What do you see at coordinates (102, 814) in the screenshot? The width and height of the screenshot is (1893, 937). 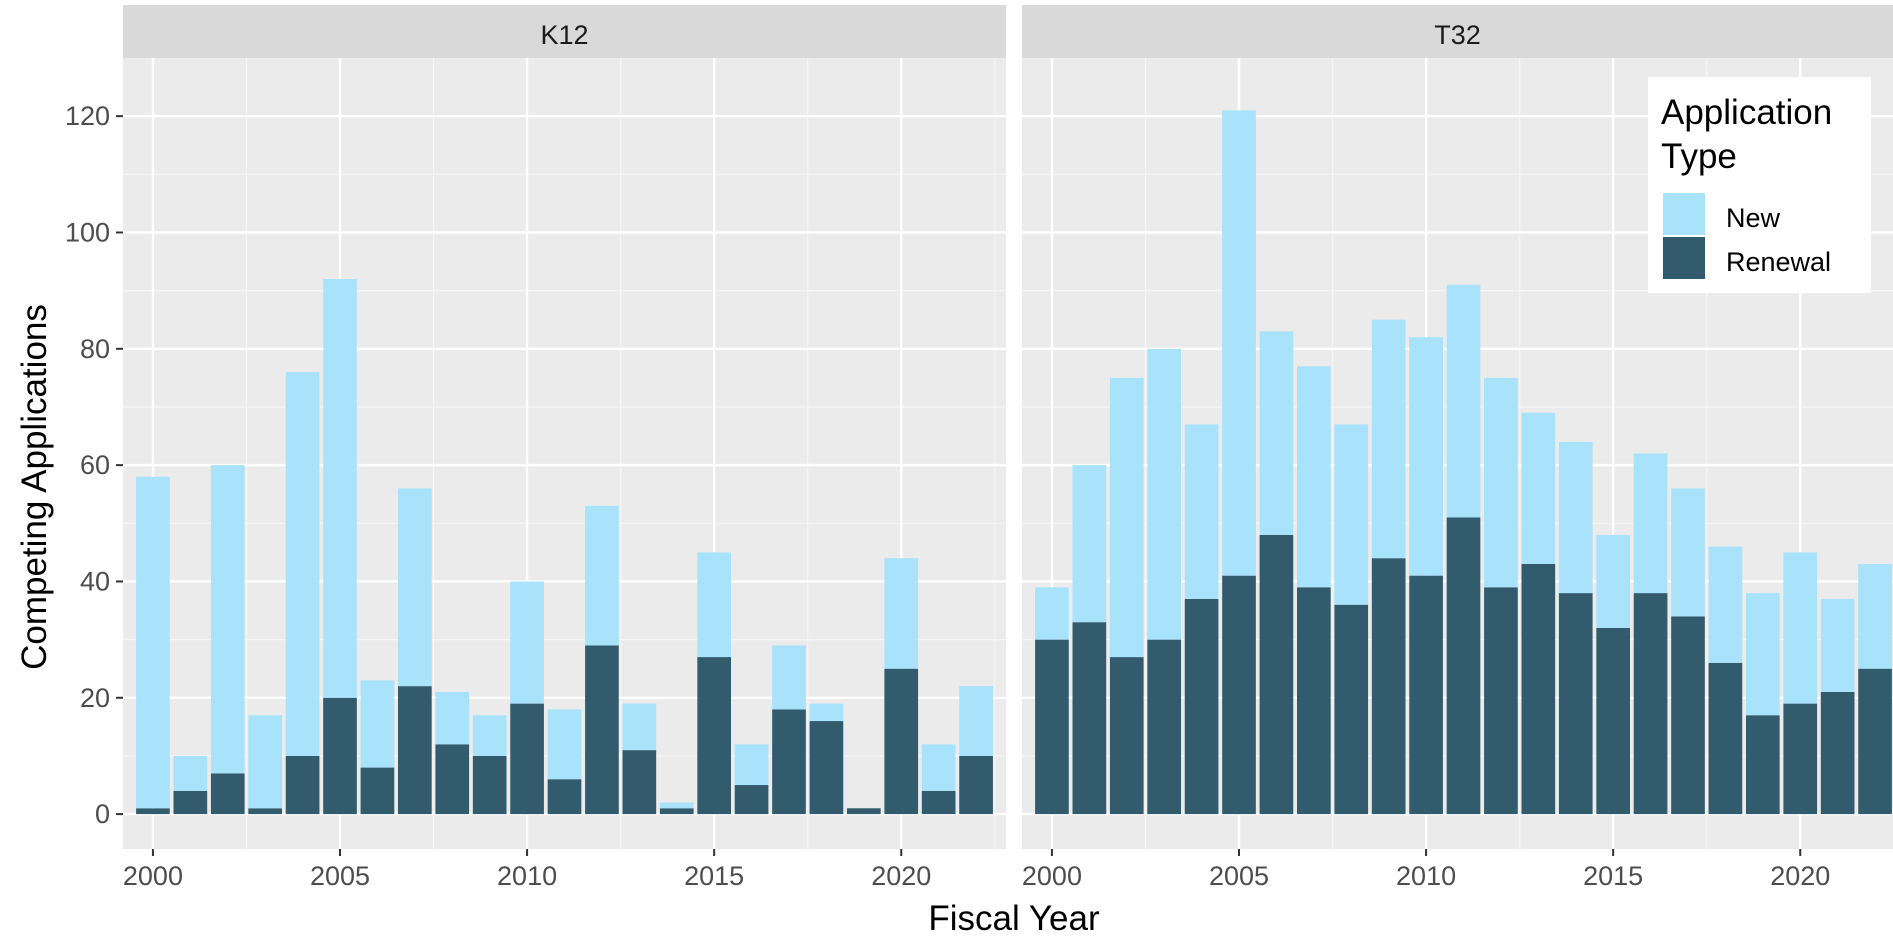 I see `y-tick-label: 0` at bounding box center [102, 814].